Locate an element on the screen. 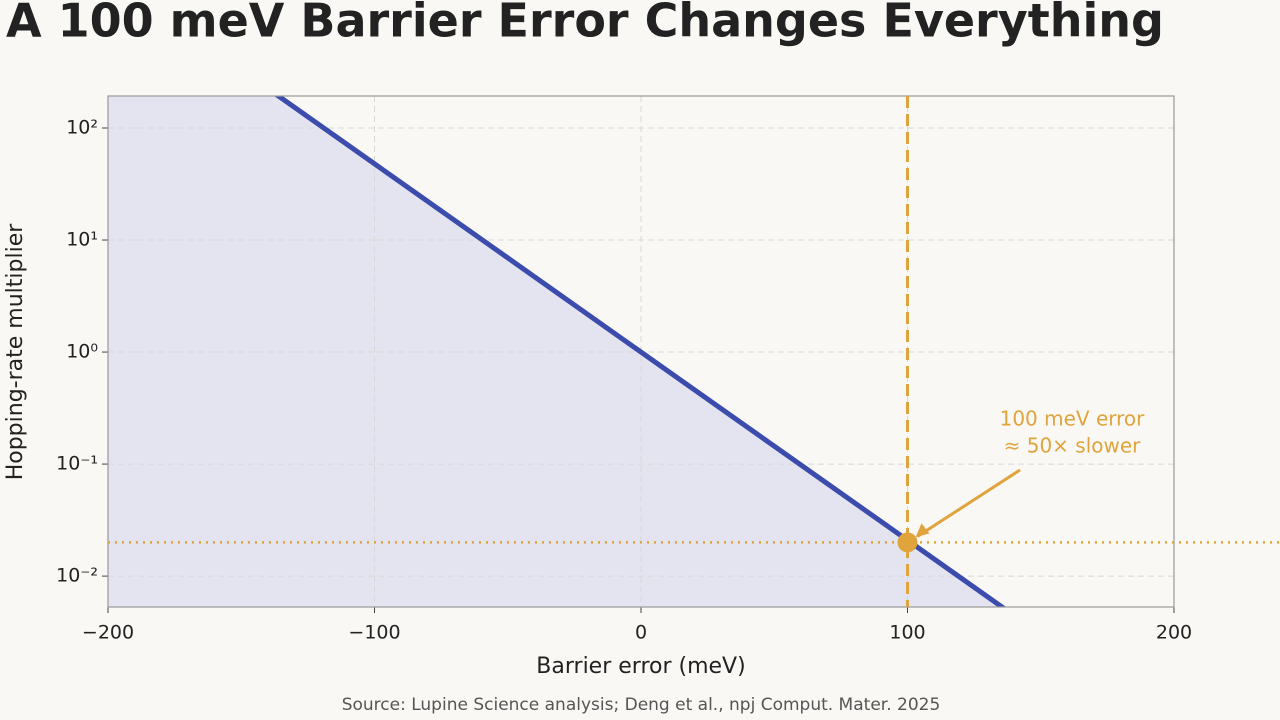  annotation-text: 100 meV error is located at coordinates (1073, 419).